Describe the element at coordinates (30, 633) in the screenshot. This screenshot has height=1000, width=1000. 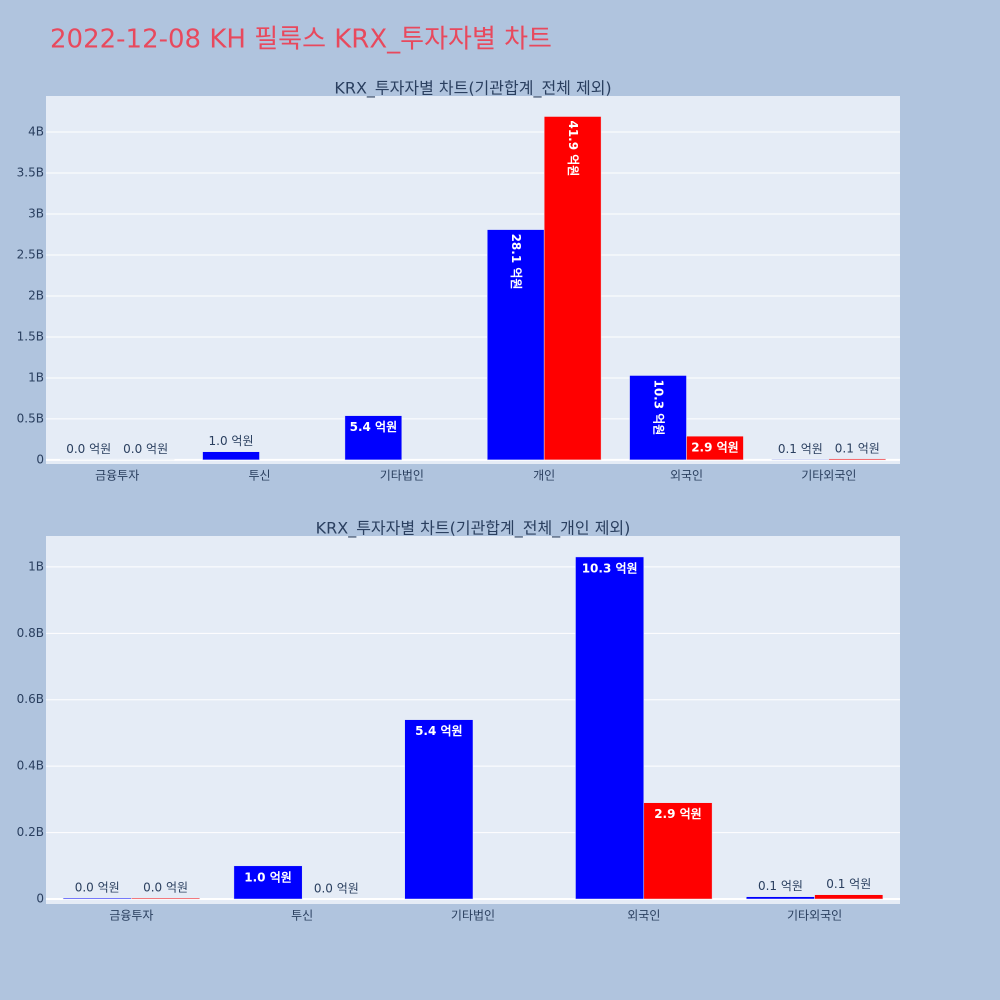
I see `y-tick-label: 0.8B` at that location.